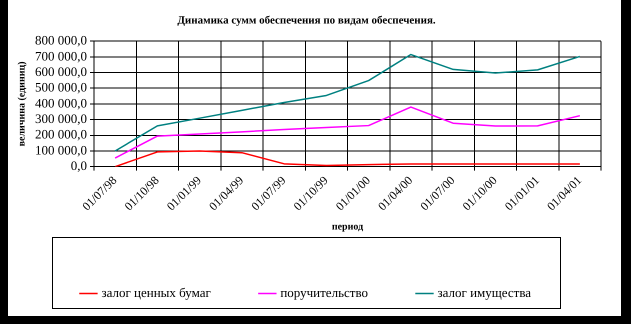  Describe the element at coordinates (306, 20) in the screenshot. I see `chart-title: Динамика сумм обеспечения по видам обеспечения.` at that location.